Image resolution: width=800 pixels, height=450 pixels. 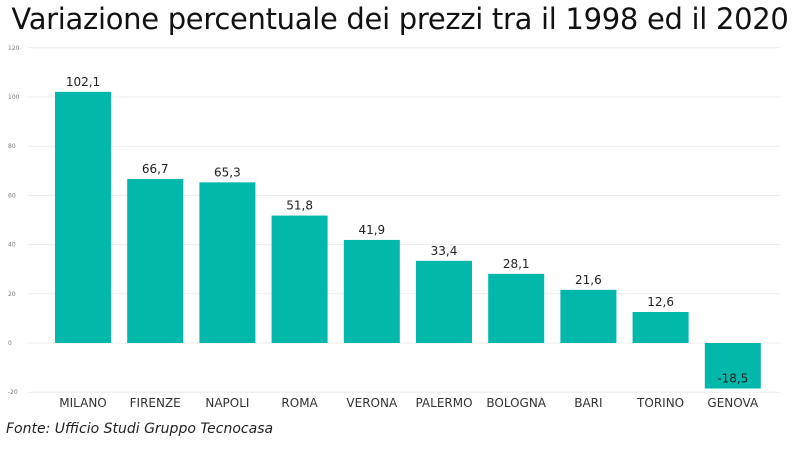 I want to click on bar-verona, so click(x=371, y=291).